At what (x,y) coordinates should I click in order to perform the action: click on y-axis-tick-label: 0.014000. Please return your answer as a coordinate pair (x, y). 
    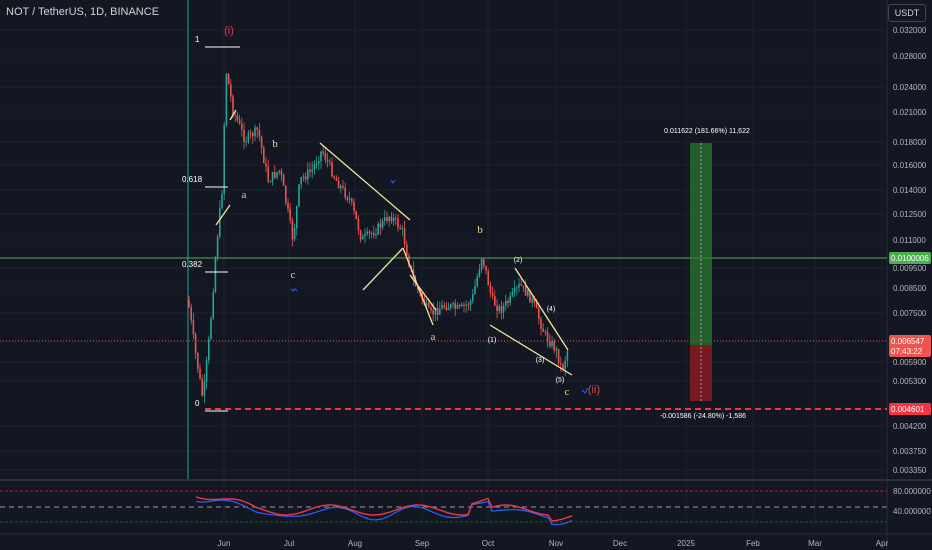
    Looking at the image, I should click on (910, 190).